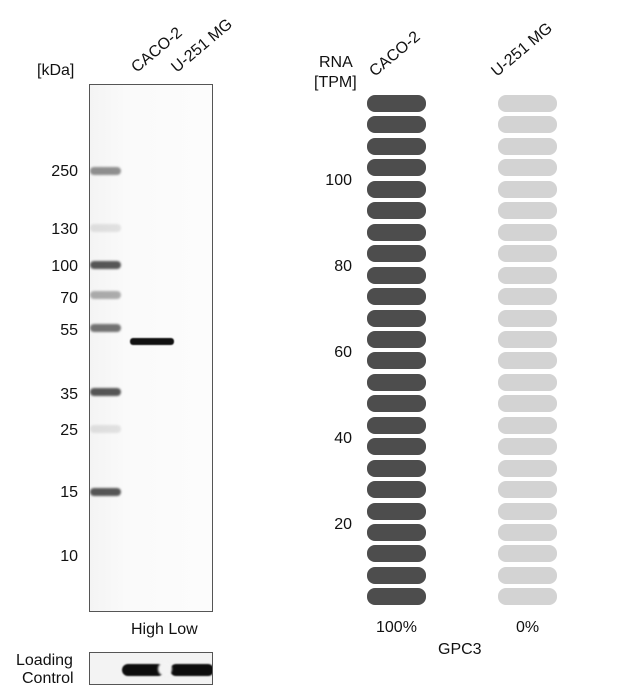 The width and height of the screenshot is (622, 689). Describe the element at coordinates (336, 62) in the screenshot. I see `rna-axis-label-line1: RNA` at that location.